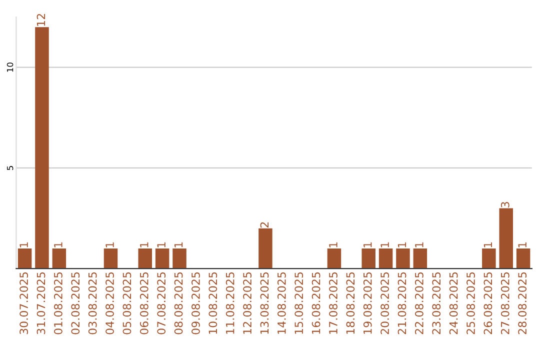 This screenshot has height=340, width=540. I want to click on x-tick-label: 08.08.2025, so click(178, 303).